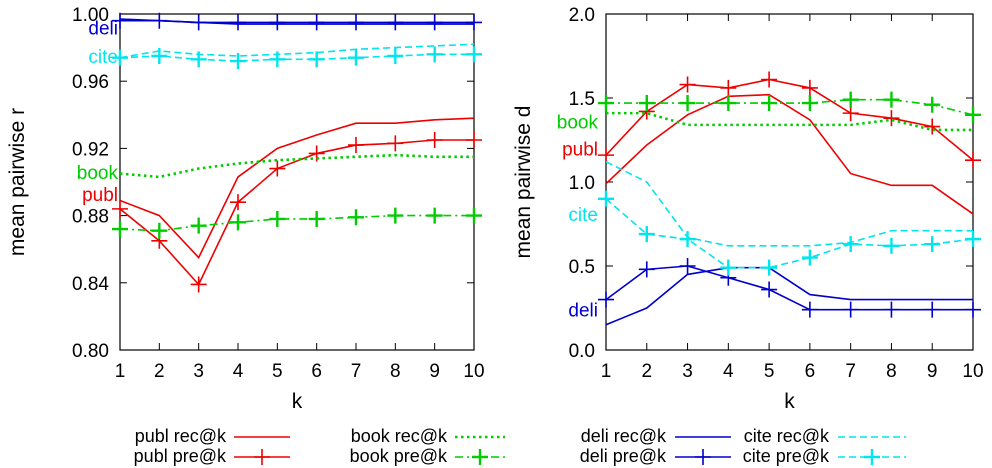  I want to click on legend-label: deli rec@k, so click(624, 436).